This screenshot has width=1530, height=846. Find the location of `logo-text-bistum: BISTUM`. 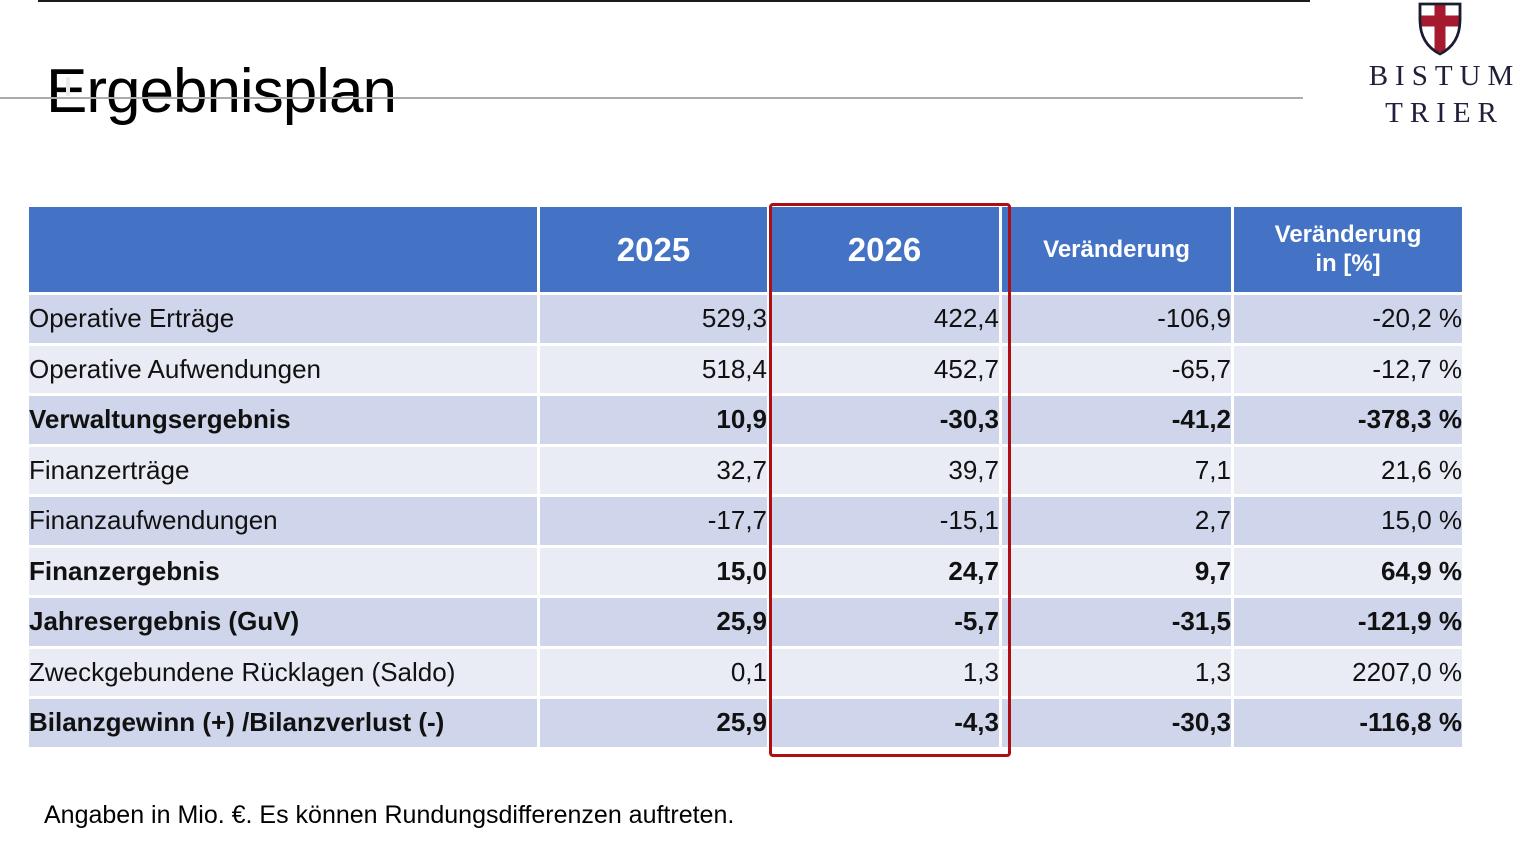

logo-text-bistum: BISTUM is located at coordinates (1444, 76).